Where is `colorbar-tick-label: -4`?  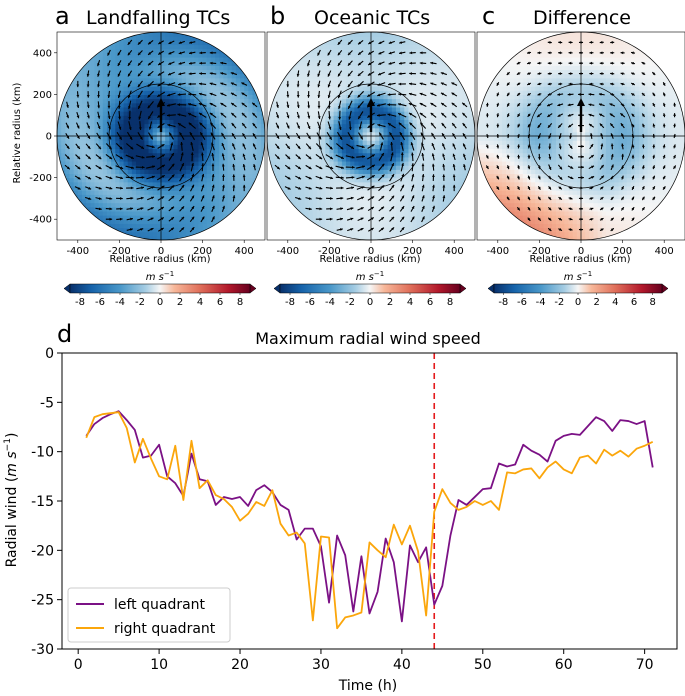
colorbar-tick-label: -4 is located at coordinates (541, 302).